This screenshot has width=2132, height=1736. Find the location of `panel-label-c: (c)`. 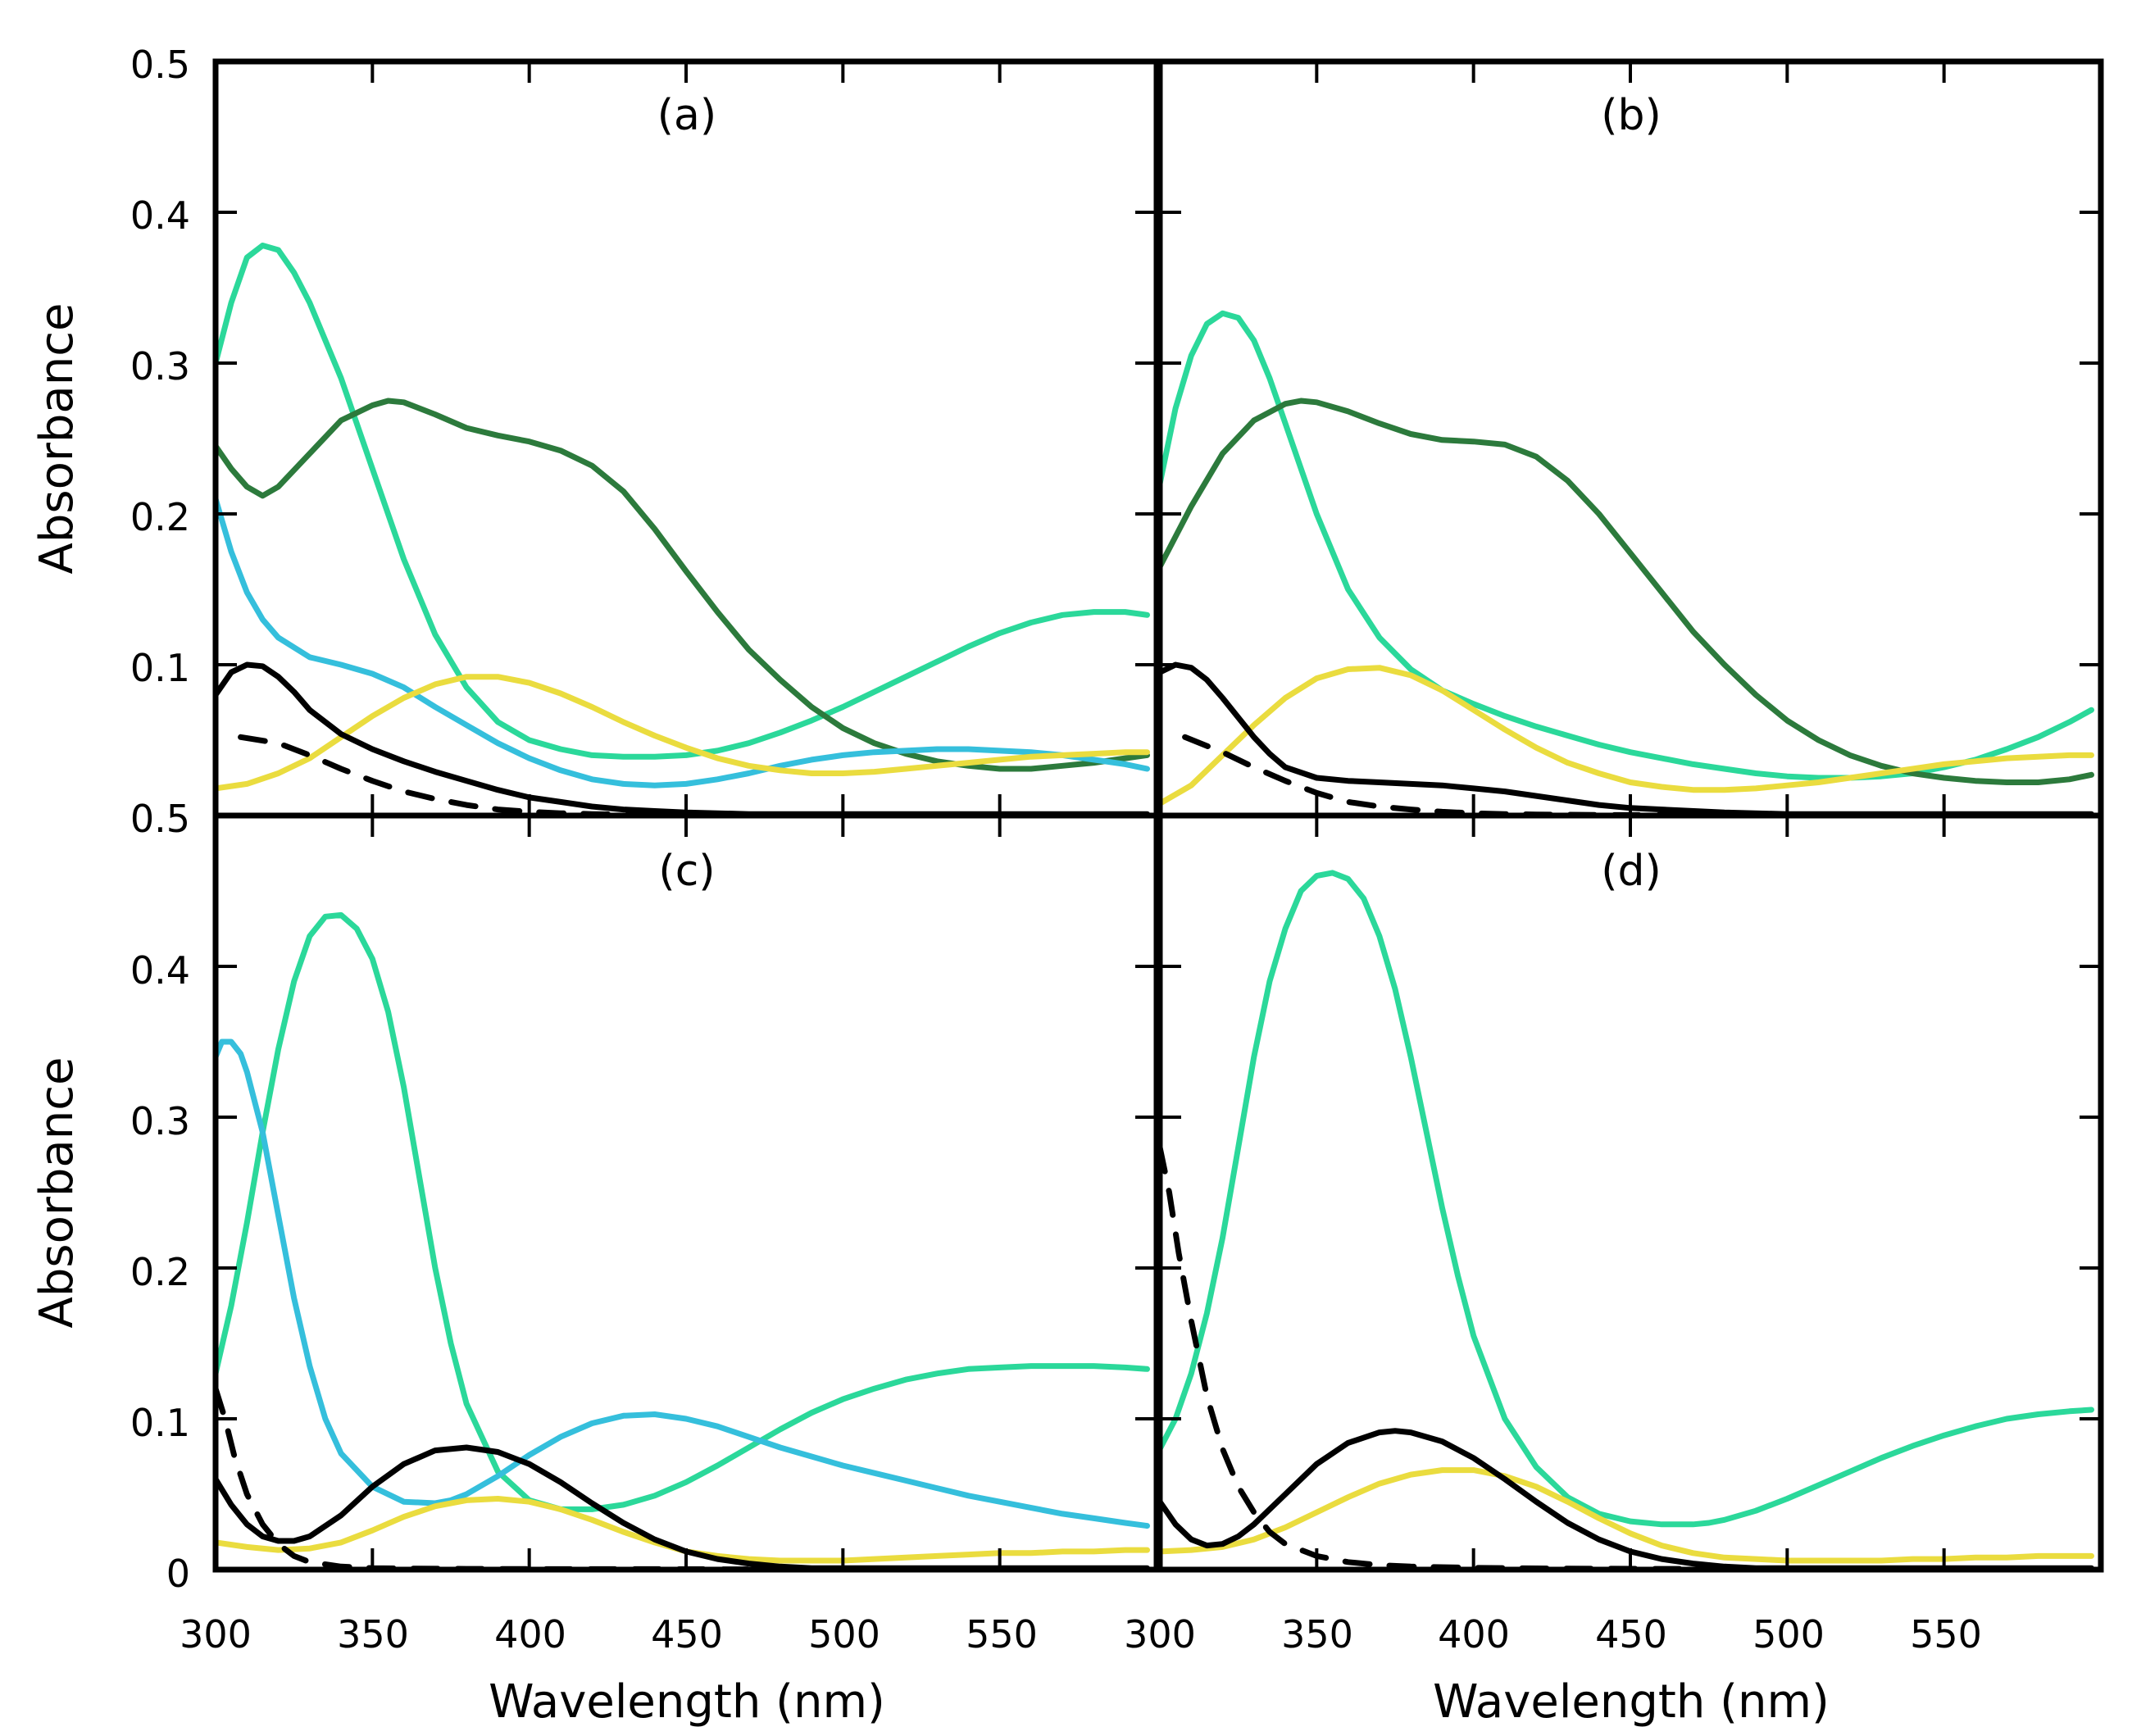

panel-label-c: (c) is located at coordinates (686, 871).